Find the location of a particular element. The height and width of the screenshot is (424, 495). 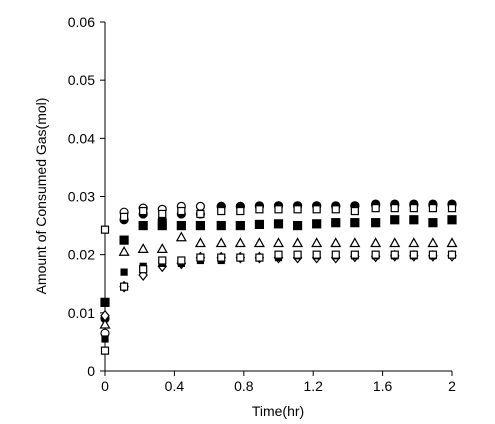

y-tick-label: 0.04 is located at coordinates (81, 138).